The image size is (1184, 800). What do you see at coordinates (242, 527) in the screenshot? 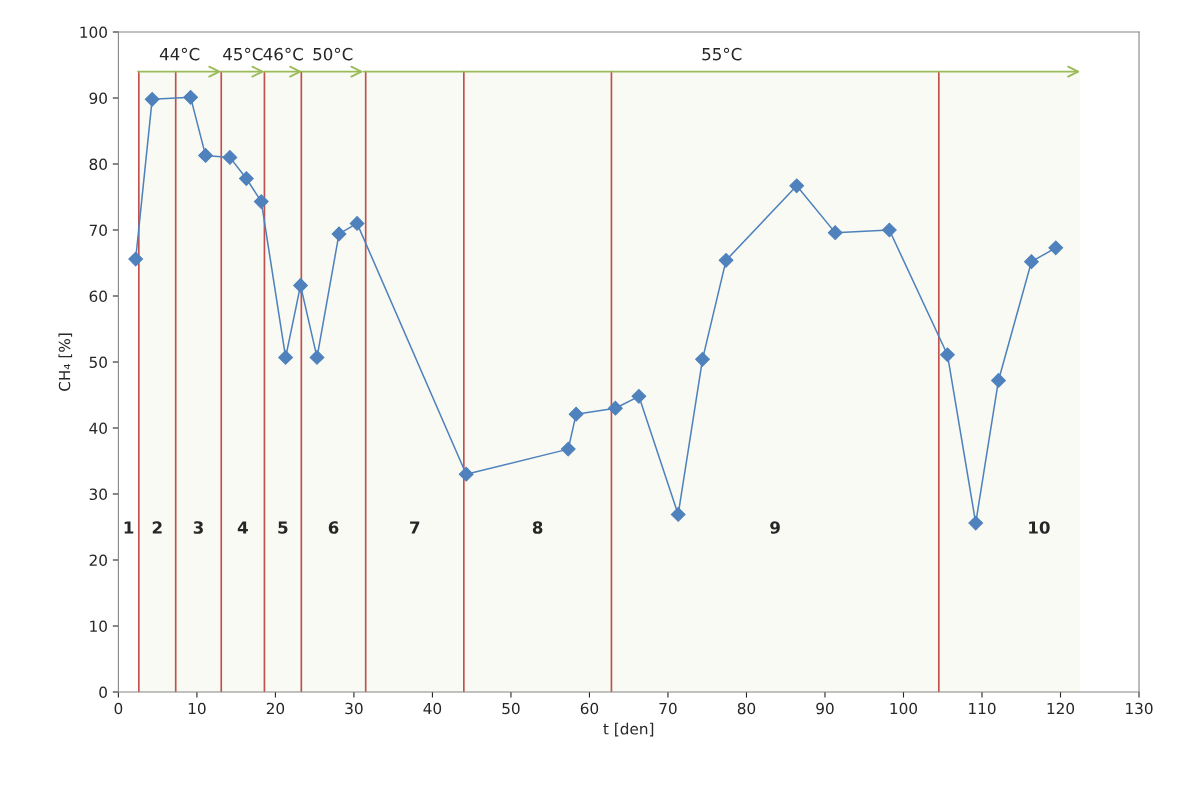
I see `annotation: 4` at bounding box center [242, 527].